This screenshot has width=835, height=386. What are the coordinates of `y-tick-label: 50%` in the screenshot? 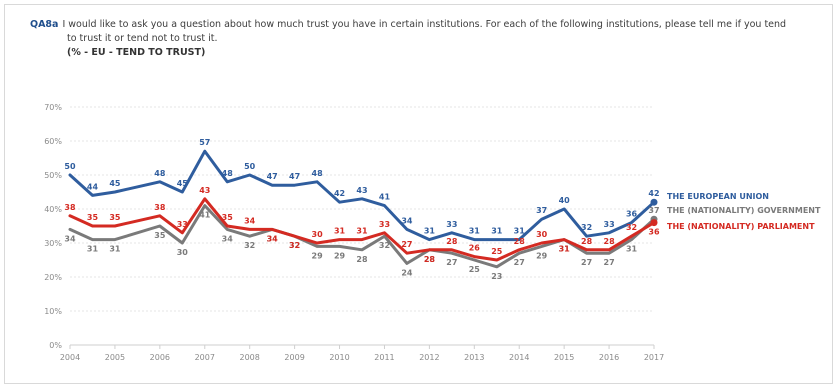 It's located at (53, 175).